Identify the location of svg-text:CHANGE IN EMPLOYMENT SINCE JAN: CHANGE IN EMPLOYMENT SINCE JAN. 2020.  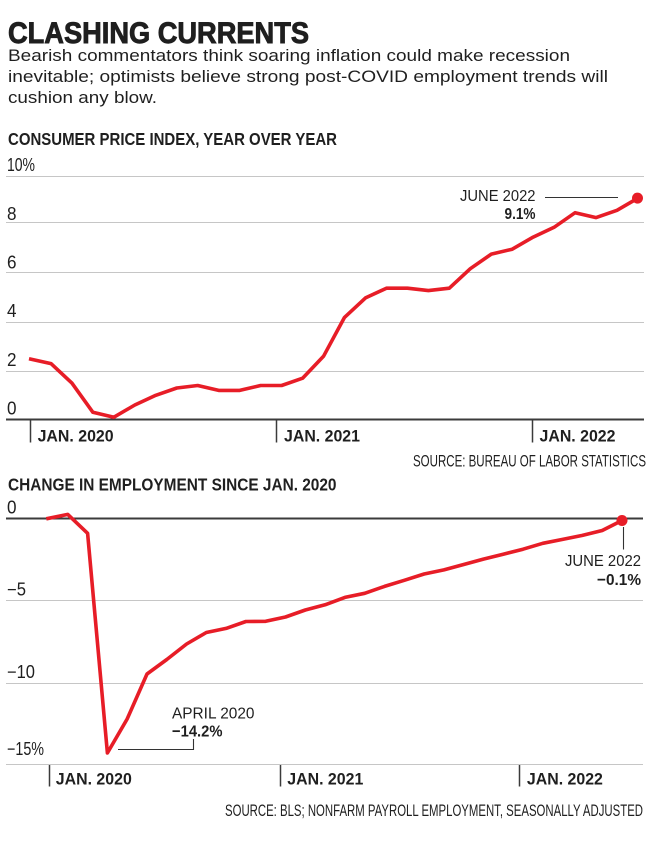
(172, 485).